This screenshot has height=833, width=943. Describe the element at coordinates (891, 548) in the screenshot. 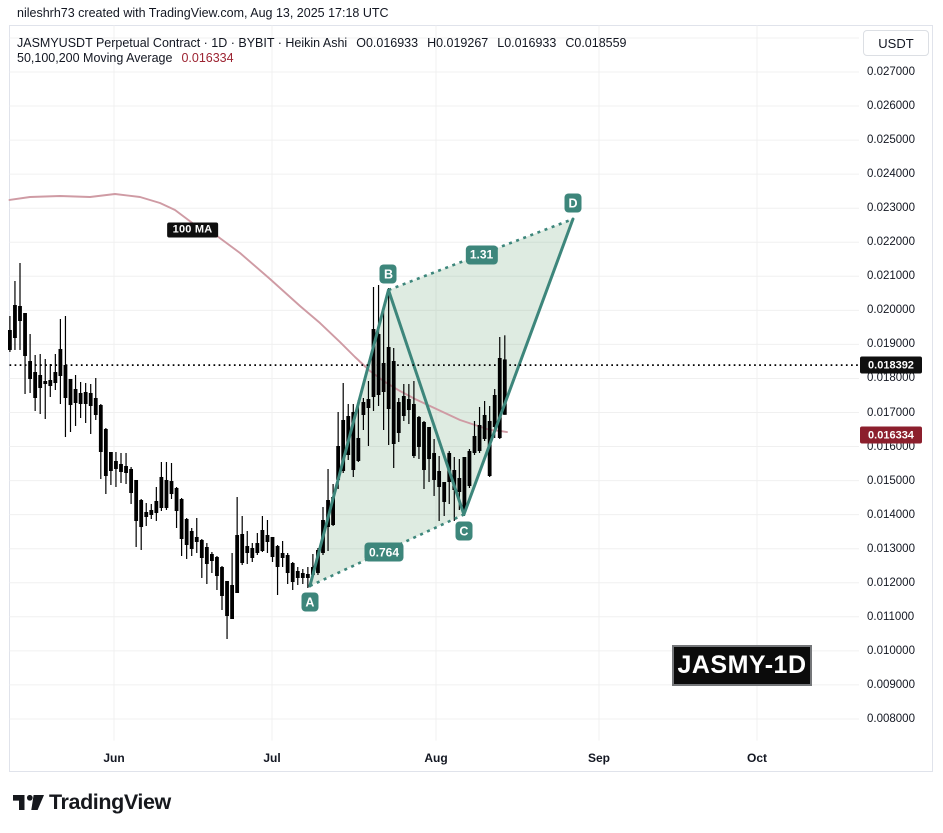

I see `price-tick-label: 0.013000` at that location.